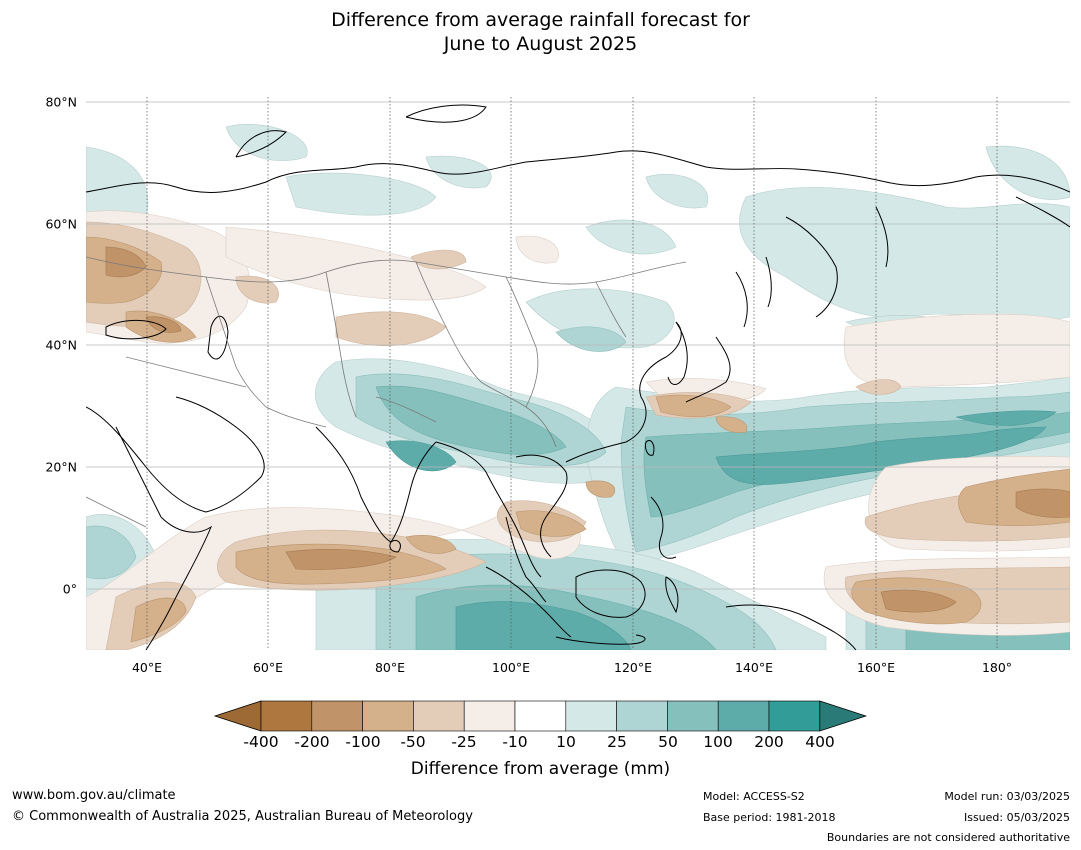  Describe the element at coordinates (147, 667) in the screenshot. I see `lon-label-40e: 40°E` at that location.